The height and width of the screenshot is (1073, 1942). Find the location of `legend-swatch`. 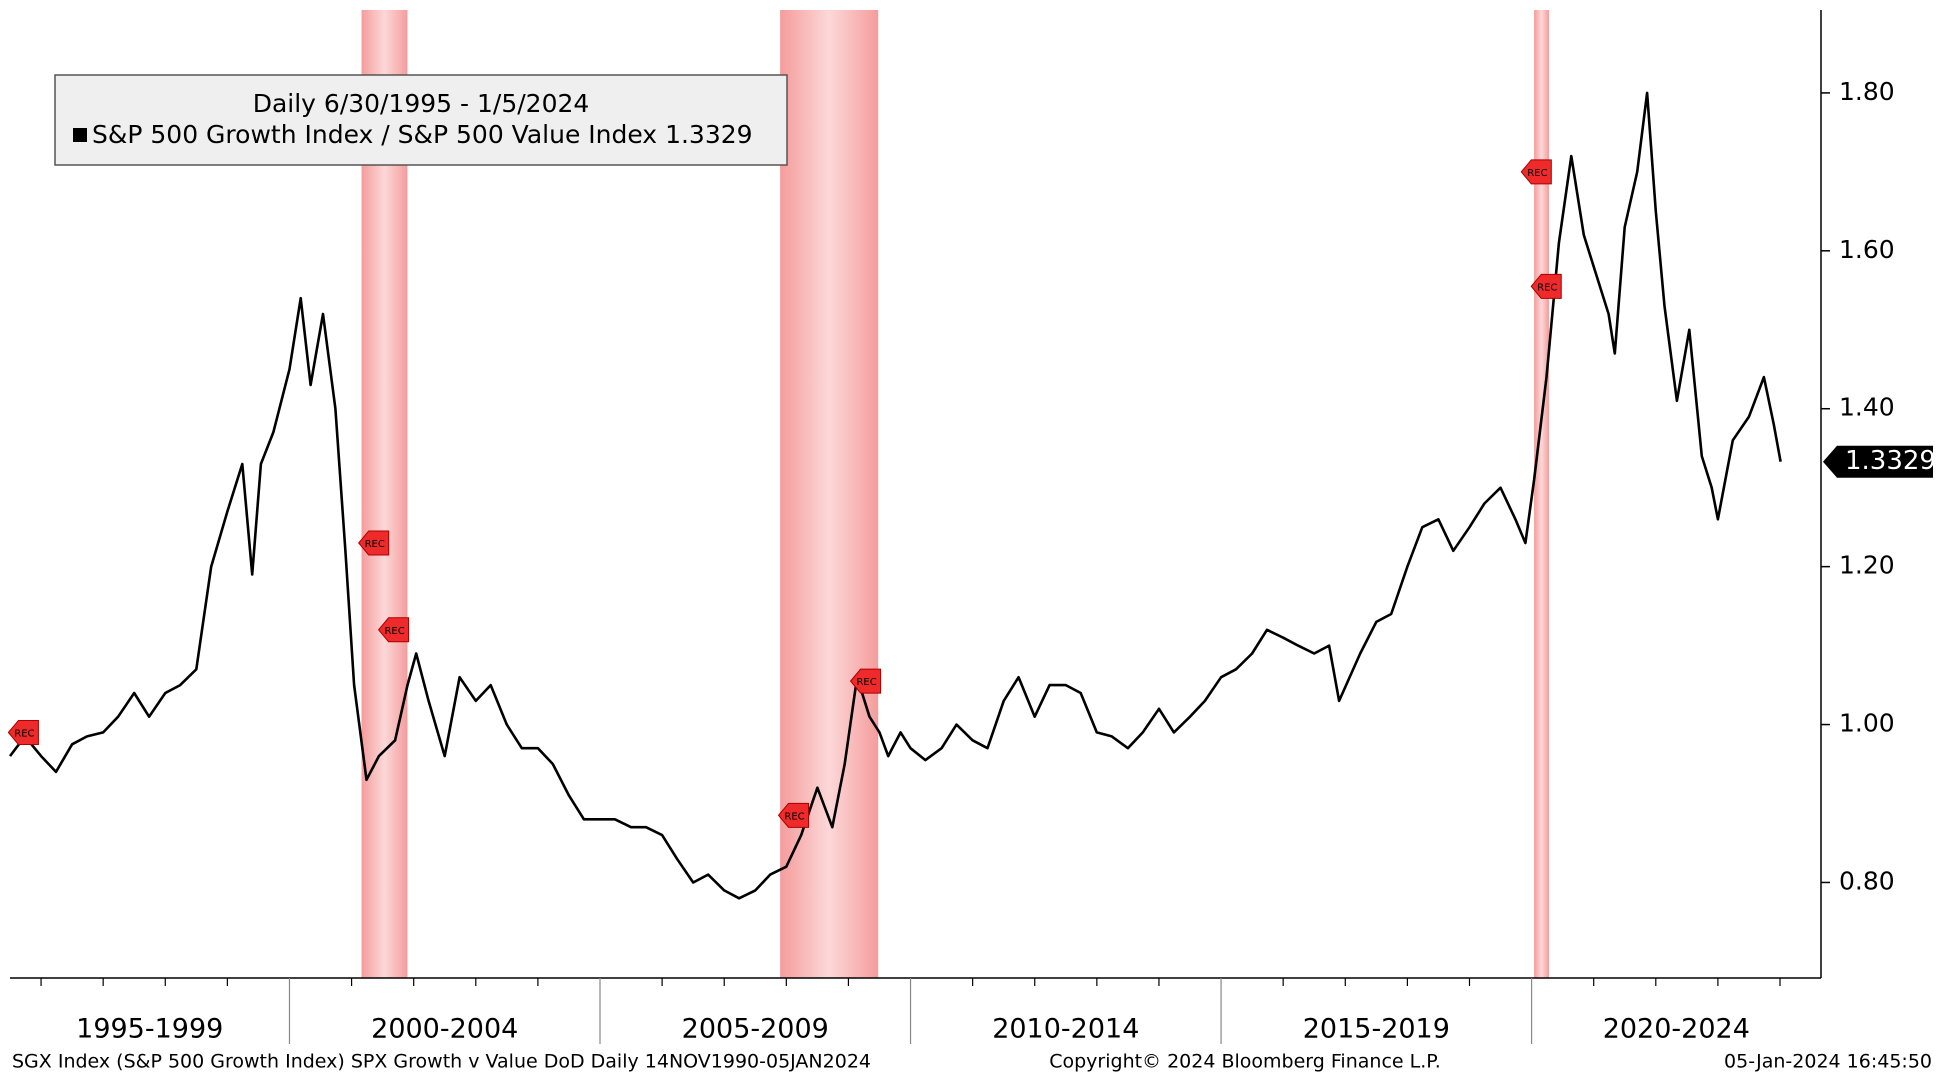

legend-swatch is located at coordinates (80, 135).